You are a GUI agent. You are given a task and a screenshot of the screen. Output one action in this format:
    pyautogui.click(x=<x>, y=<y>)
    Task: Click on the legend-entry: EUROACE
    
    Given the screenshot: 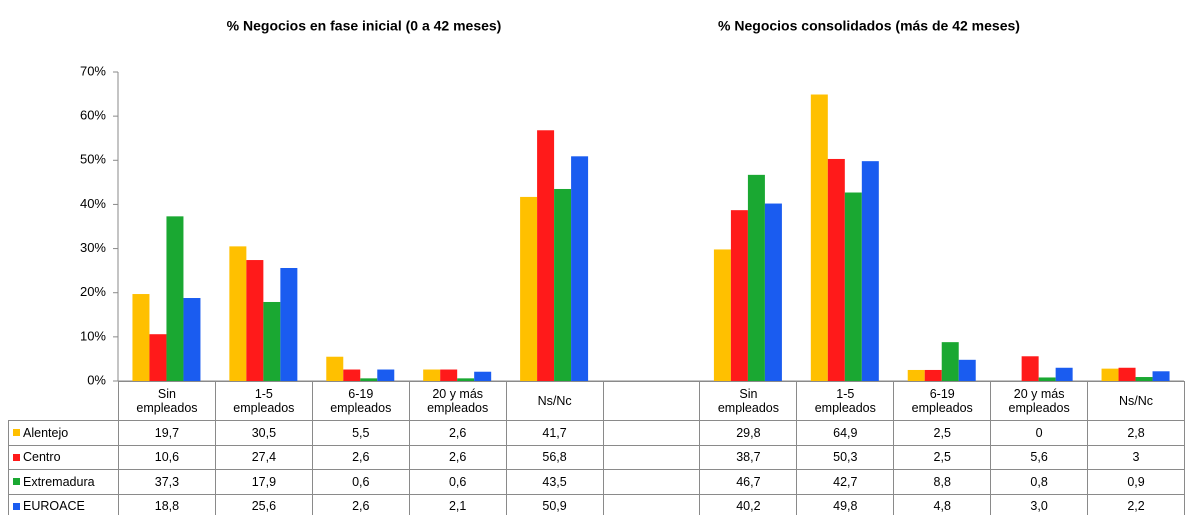 What is the action you would take?
    pyautogui.click(x=63, y=504)
    